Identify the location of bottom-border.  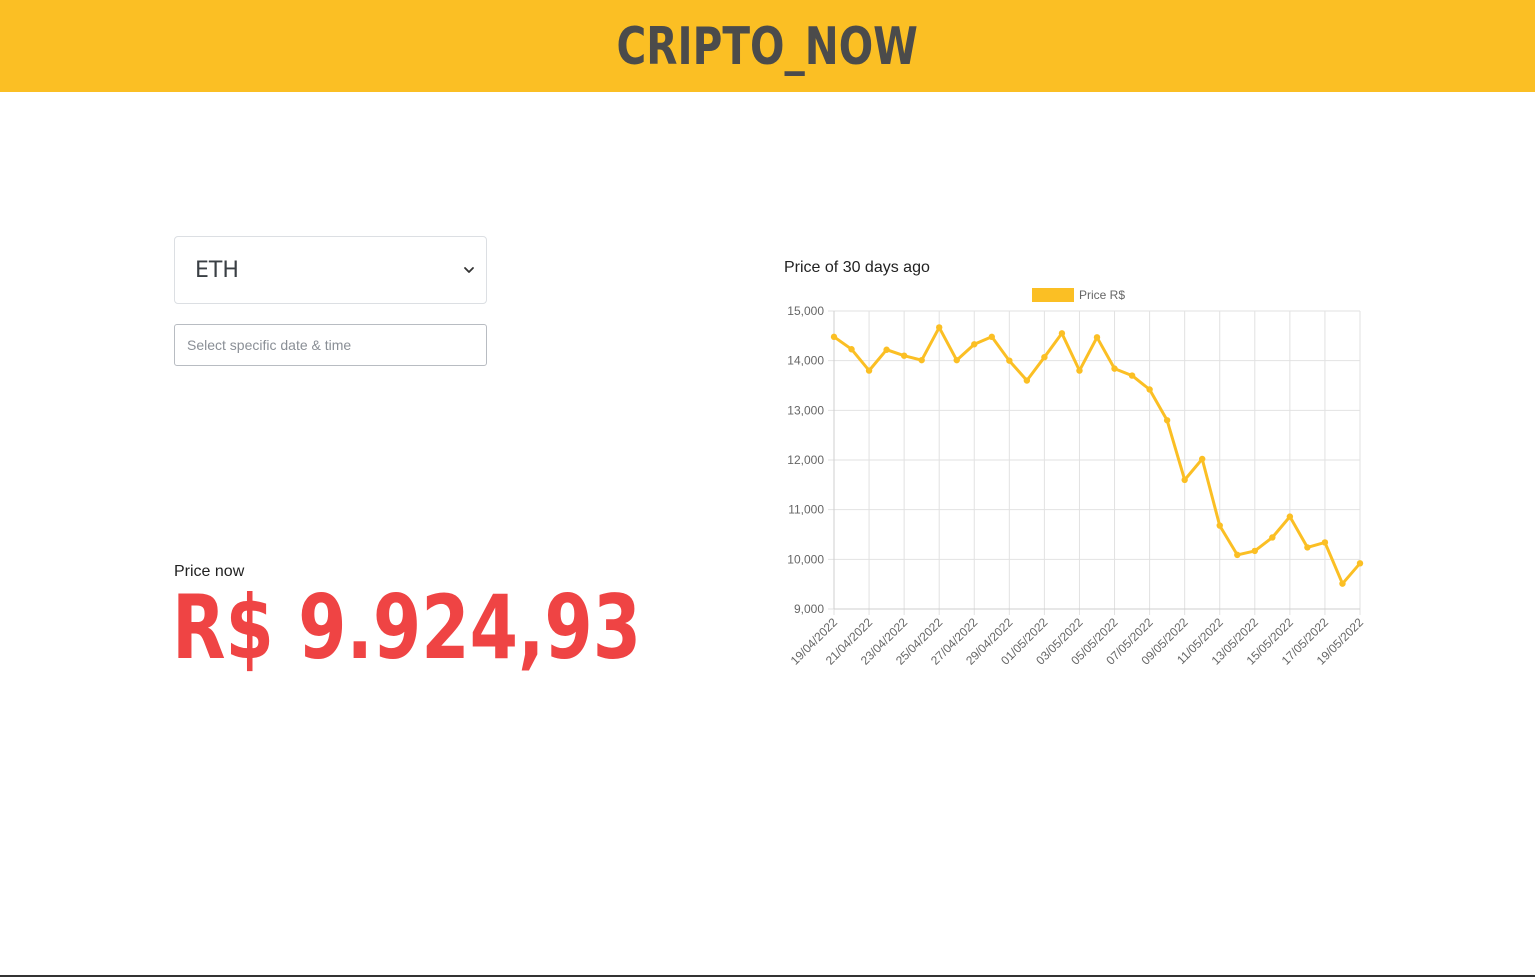
(767, 976).